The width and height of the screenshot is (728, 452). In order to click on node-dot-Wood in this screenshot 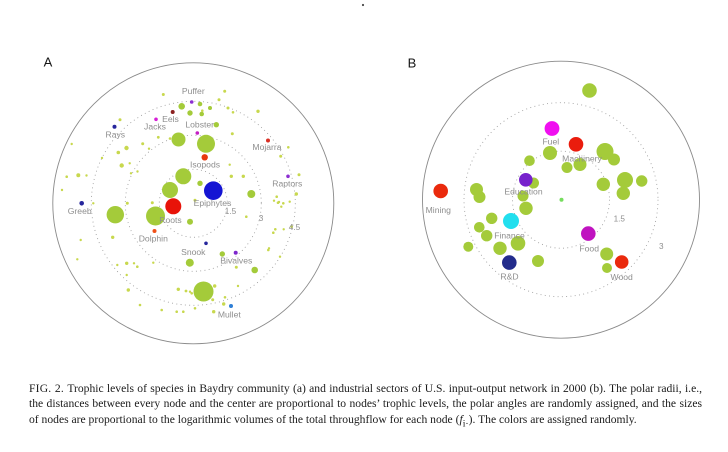, I will do `click(621, 262)`.